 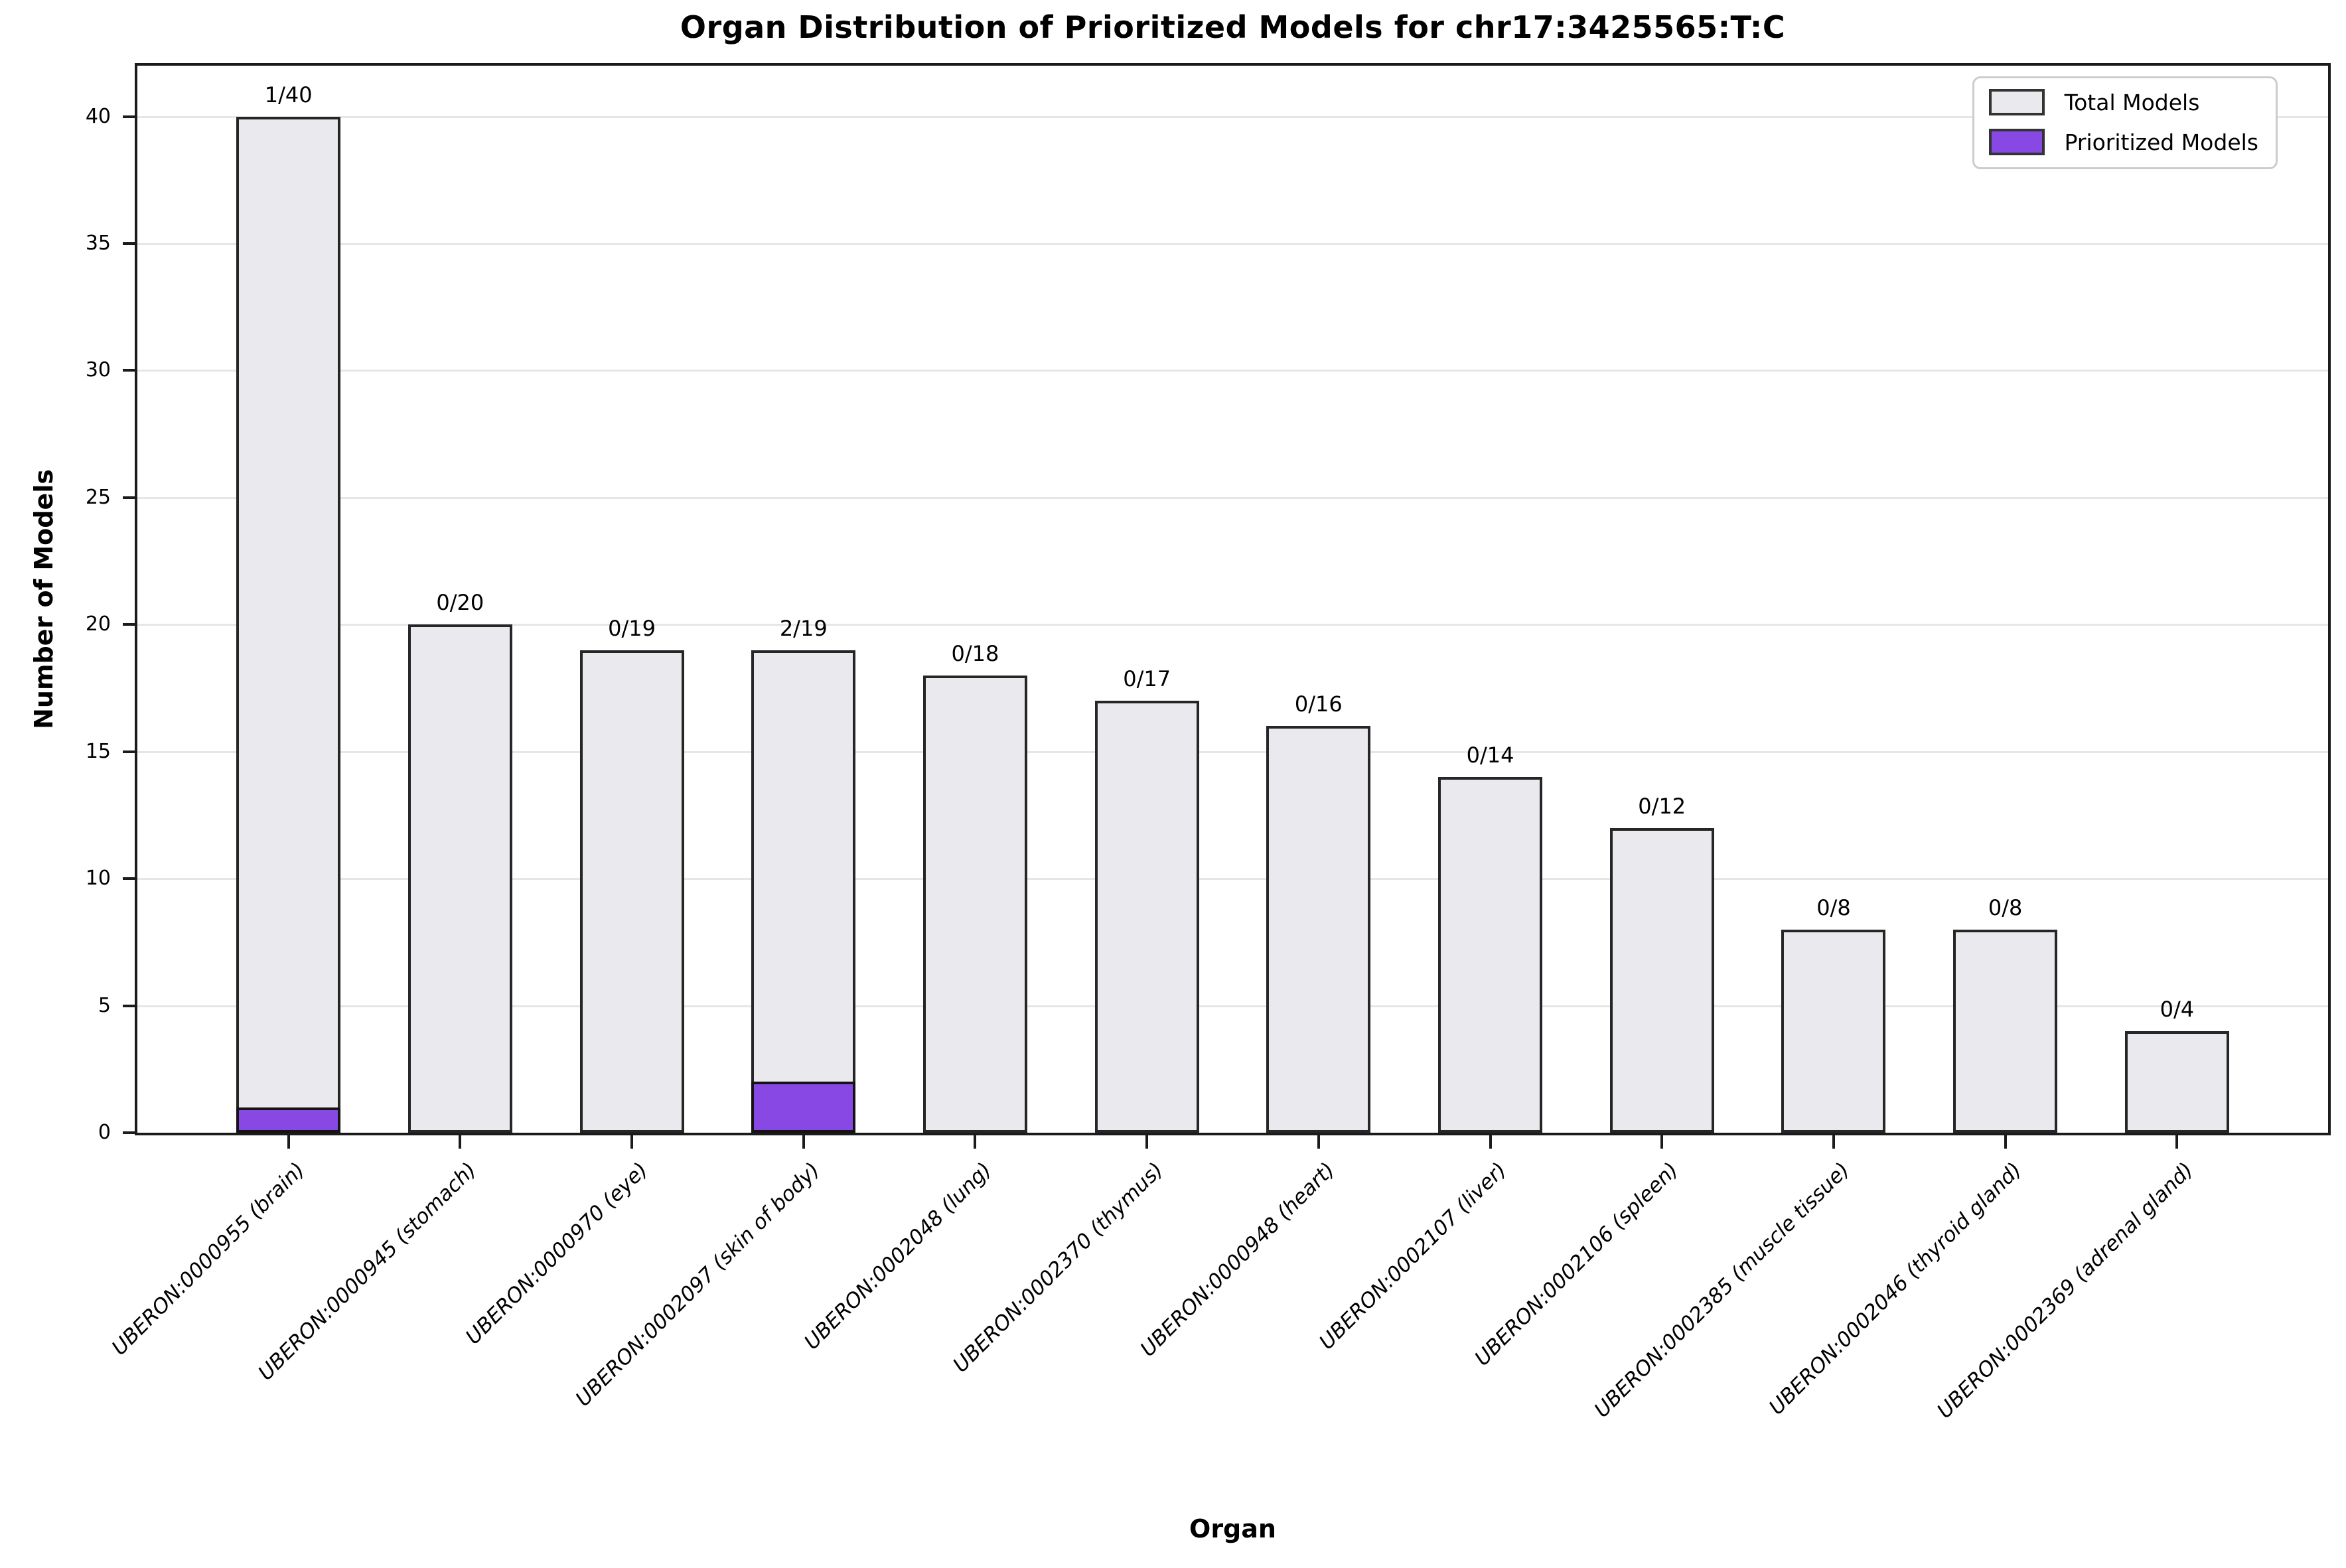 I want to click on y-tick-label: 20, so click(x=98, y=624).